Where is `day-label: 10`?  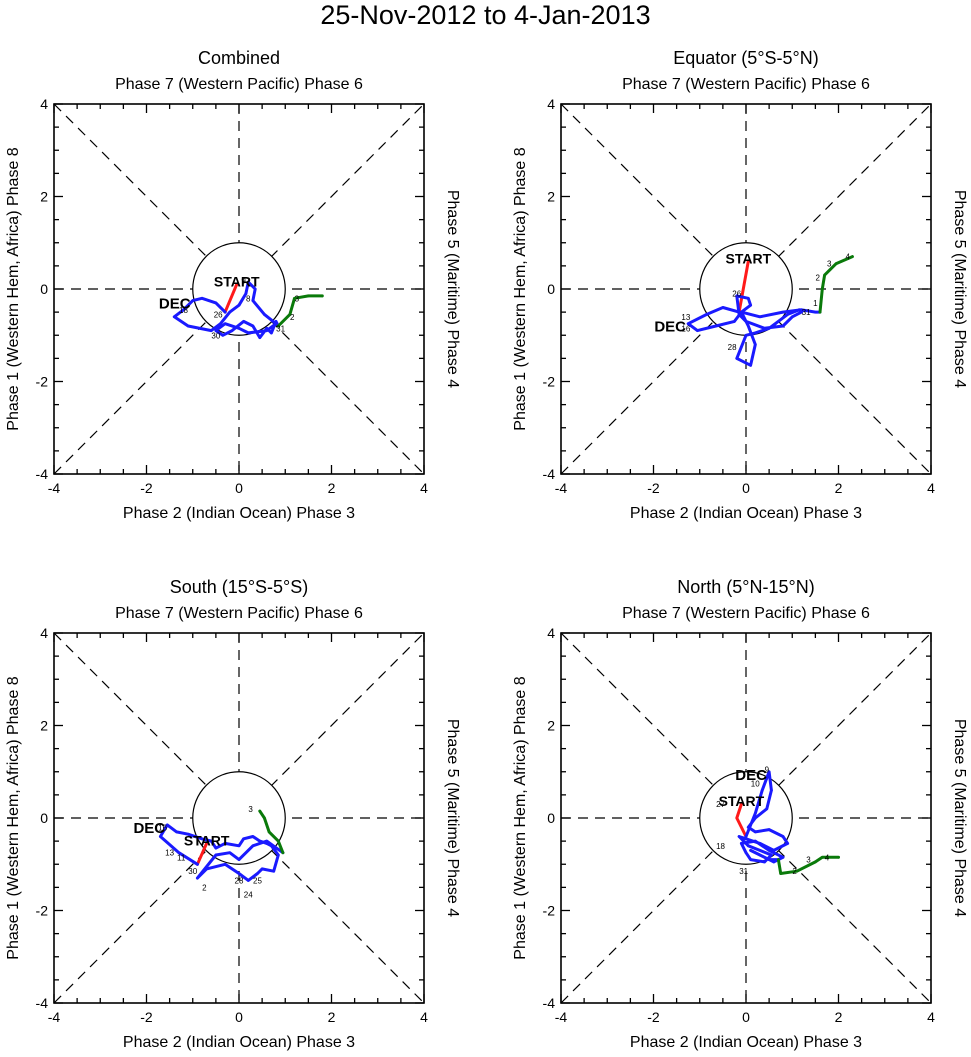 day-label: 10 is located at coordinates (755, 783).